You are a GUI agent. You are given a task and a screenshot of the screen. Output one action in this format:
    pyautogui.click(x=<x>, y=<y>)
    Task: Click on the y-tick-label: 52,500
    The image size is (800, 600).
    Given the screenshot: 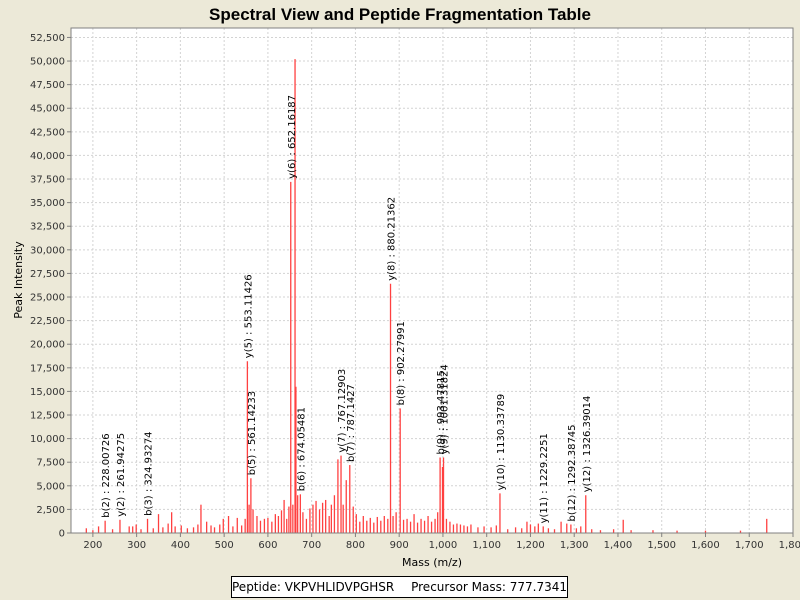 What is the action you would take?
    pyautogui.click(x=47, y=38)
    